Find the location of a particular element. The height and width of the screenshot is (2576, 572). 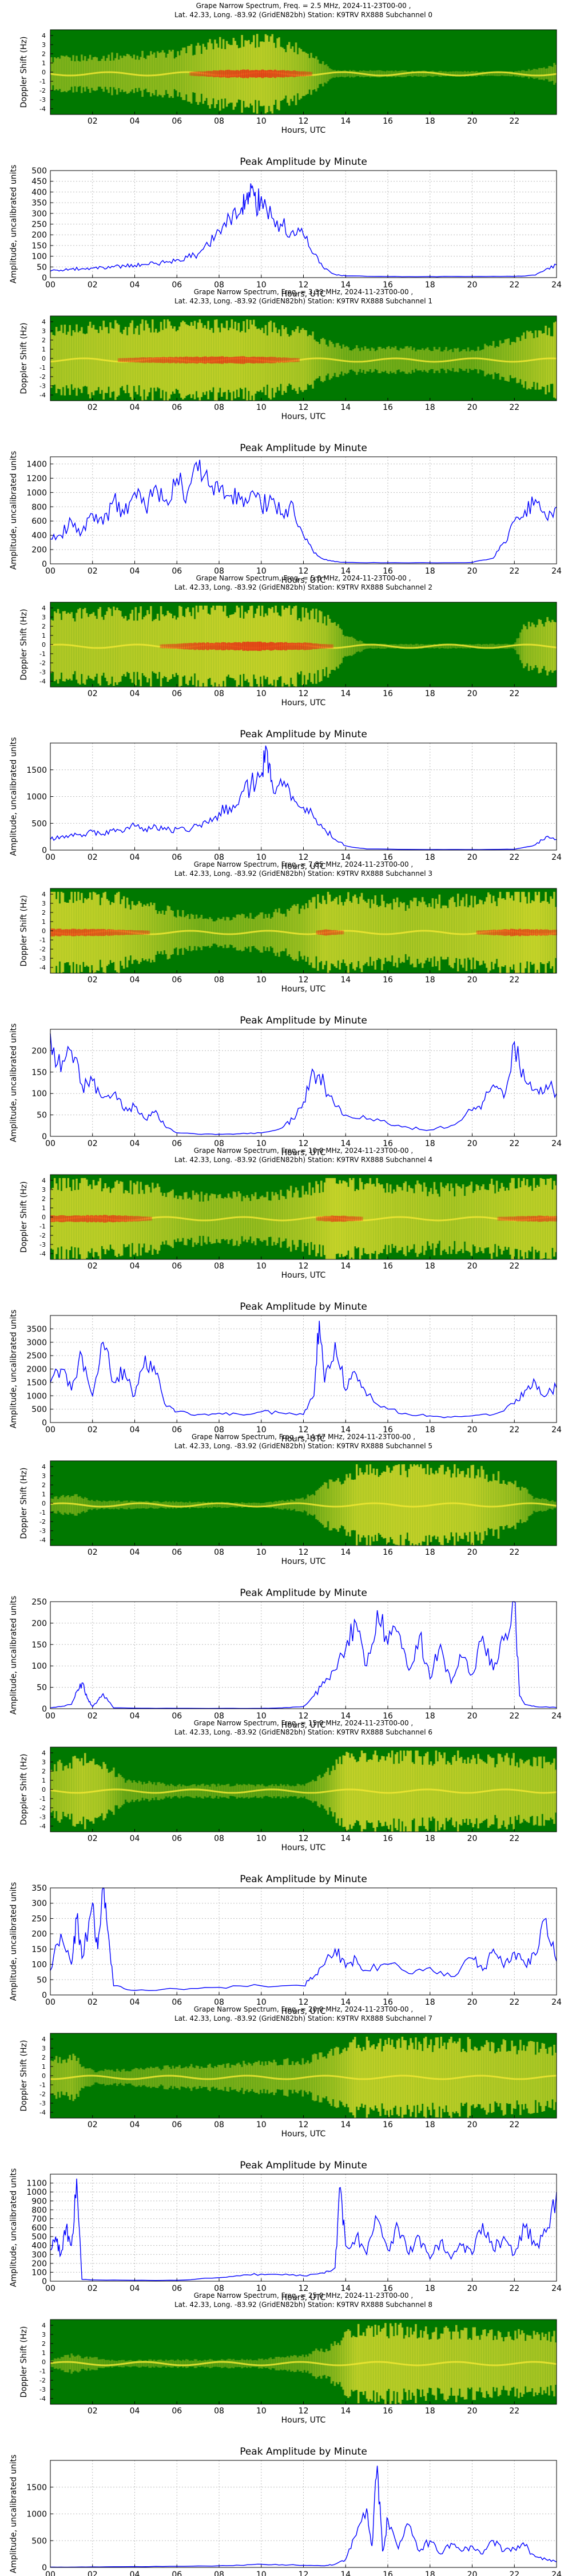

x-axis-label: Hours, UTC is located at coordinates (303, 130).